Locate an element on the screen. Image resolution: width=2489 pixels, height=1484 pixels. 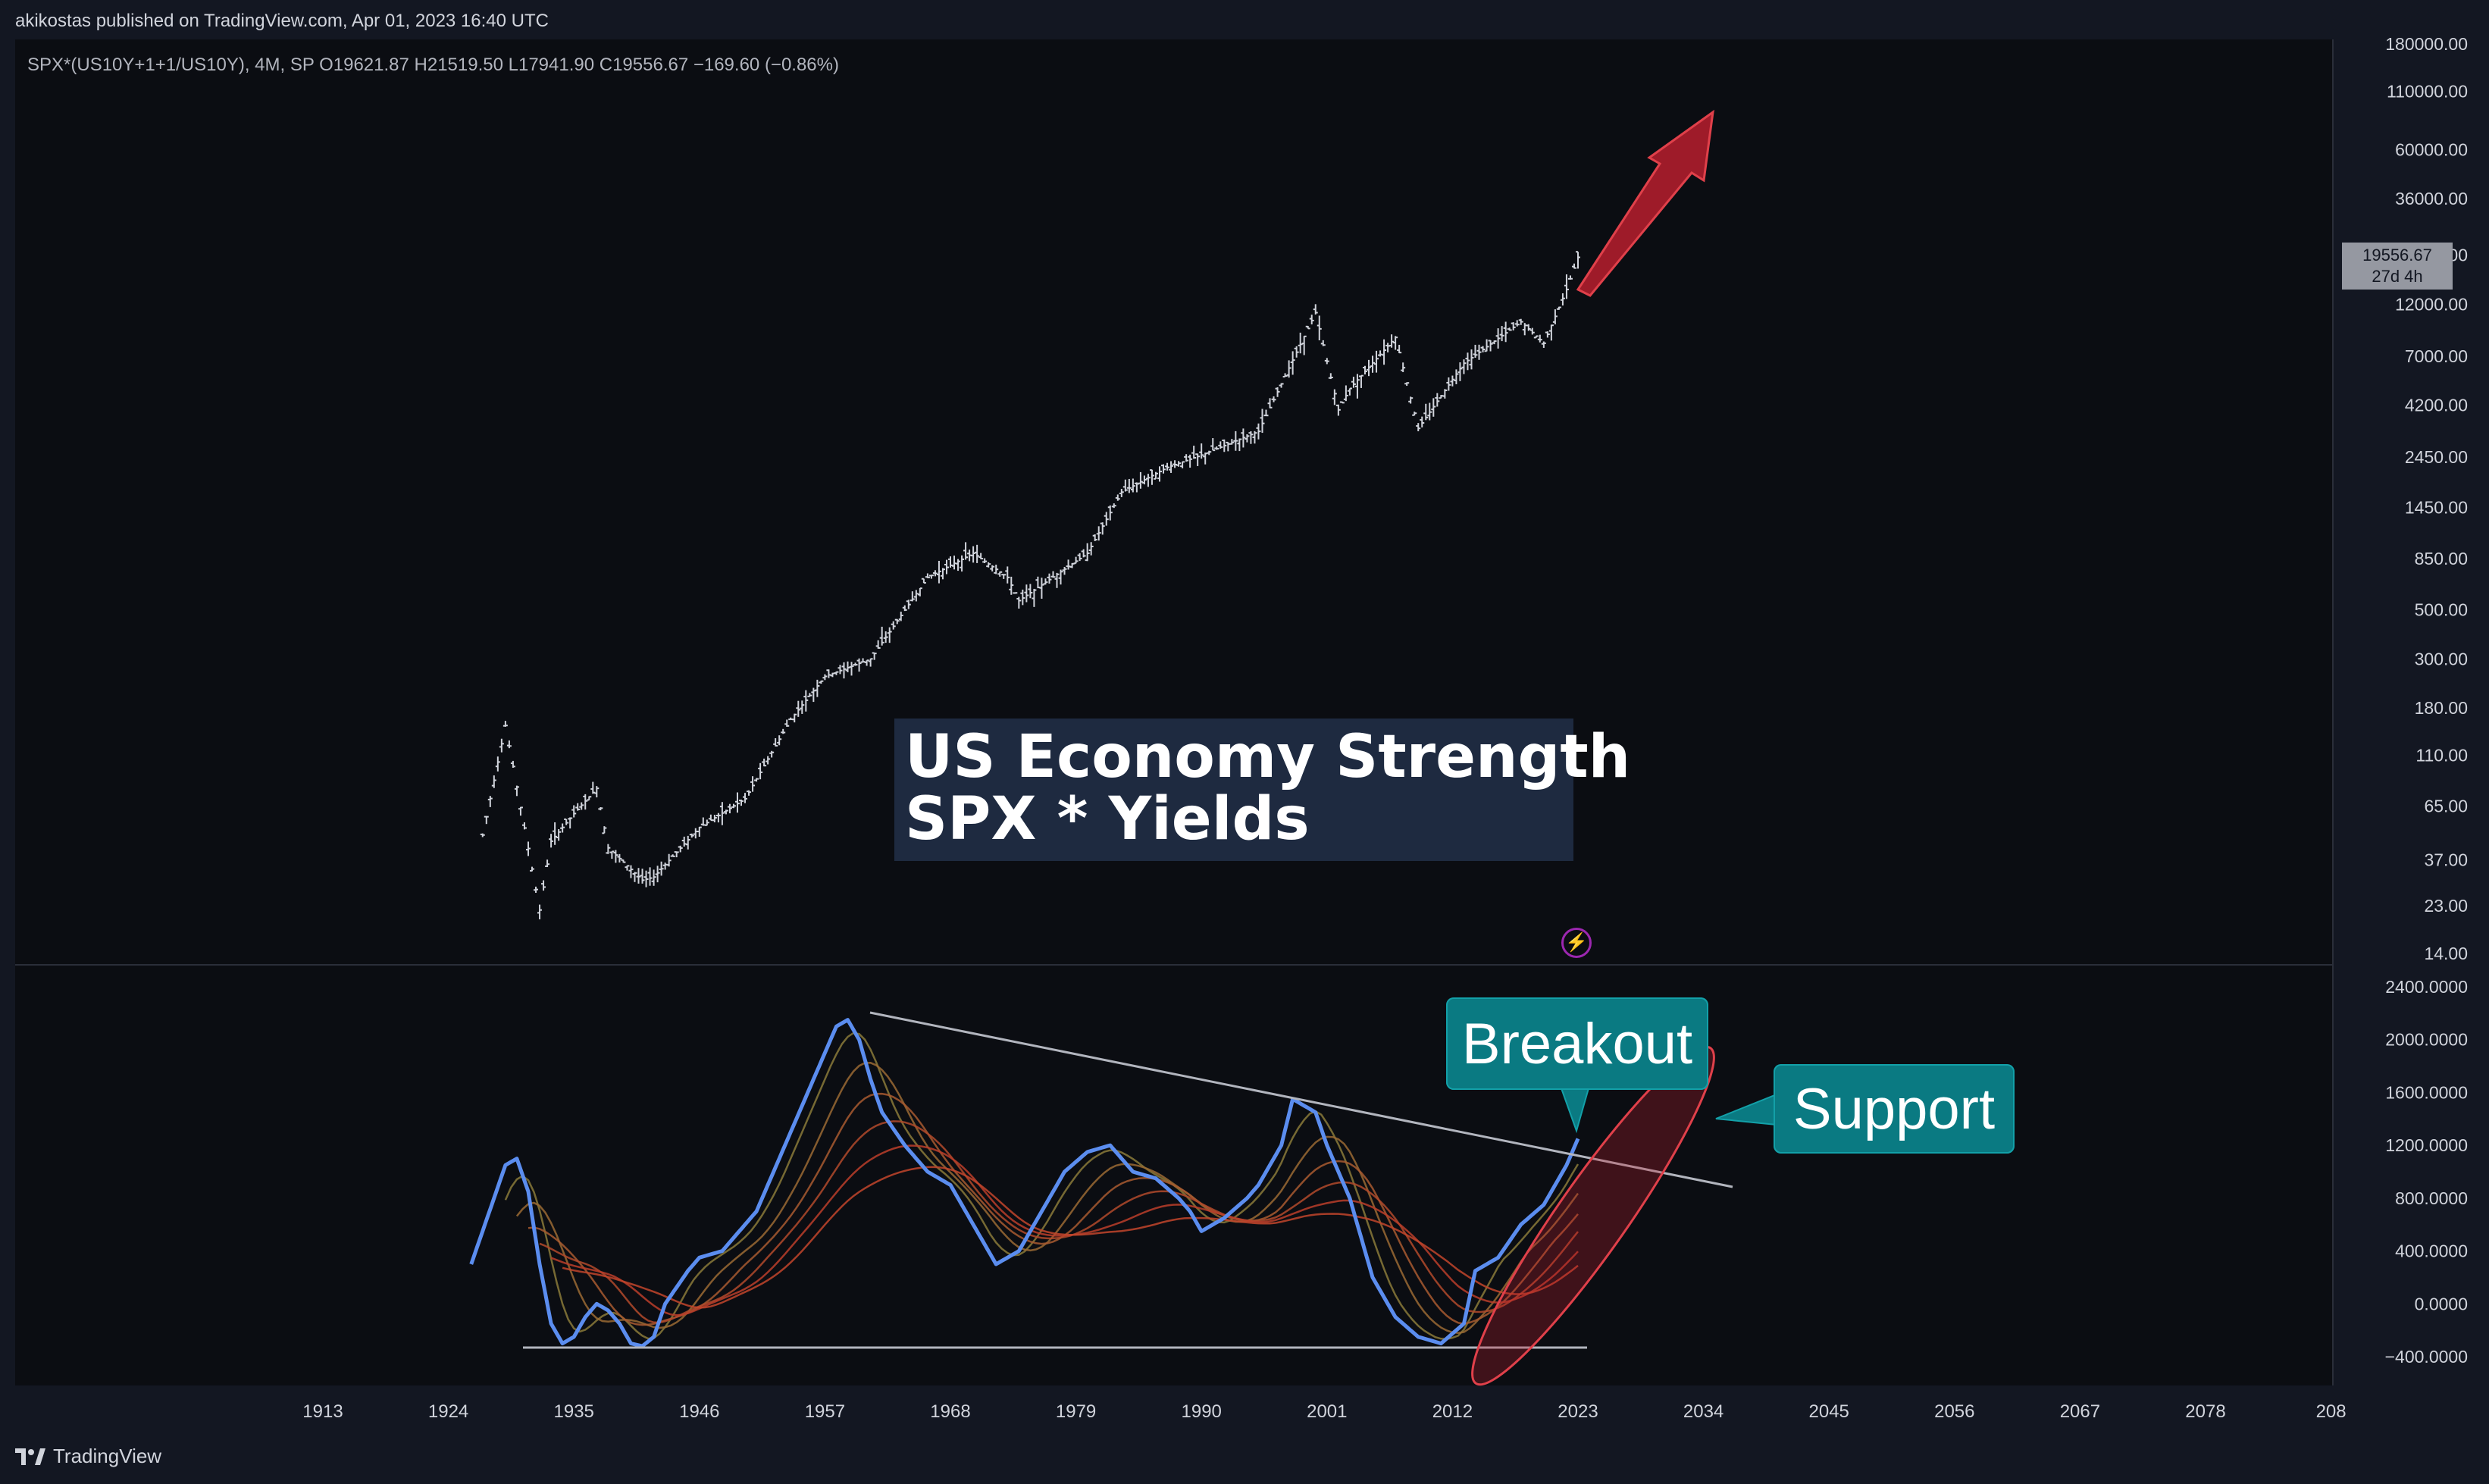
time-tick-label: 2078 is located at coordinates (2205, 1412).